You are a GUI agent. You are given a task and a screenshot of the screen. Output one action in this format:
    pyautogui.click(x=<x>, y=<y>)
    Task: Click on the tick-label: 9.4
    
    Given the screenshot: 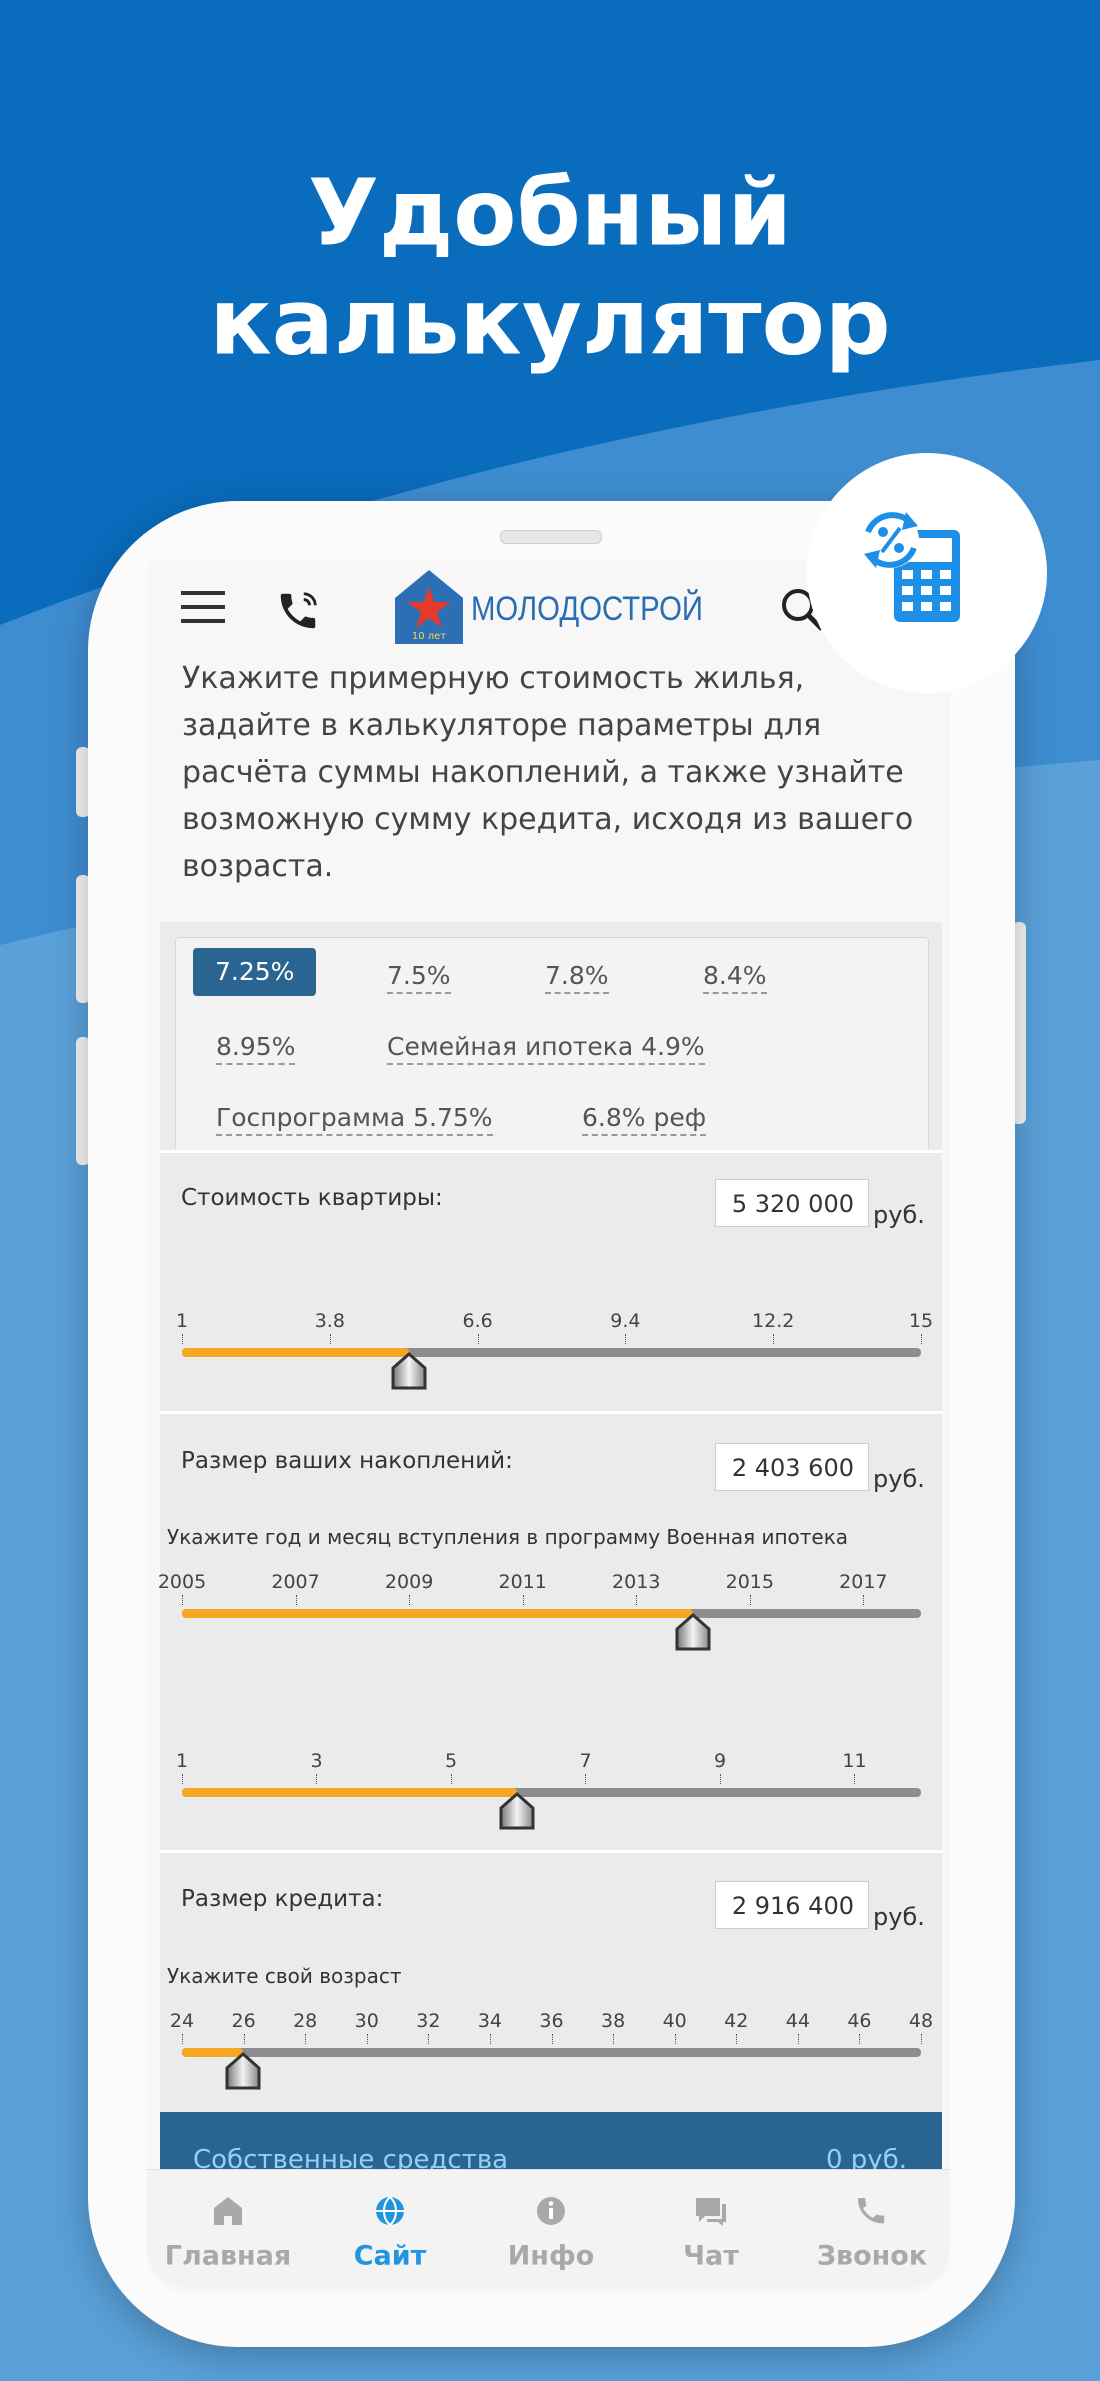 What is the action you would take?
    pyautogui.click(x=625, y=1321)
    